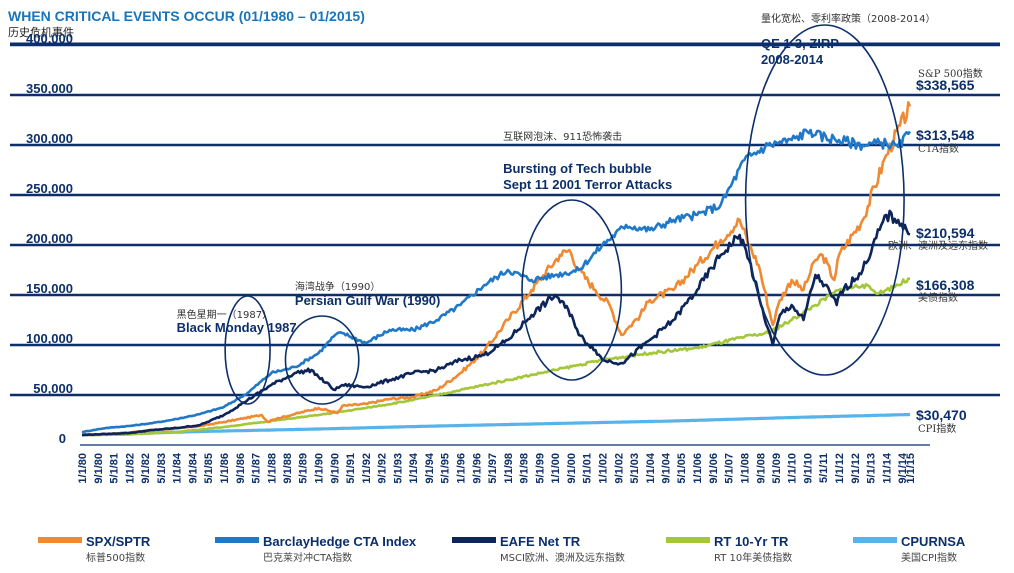 This screenshot has width=1014, height=573. Describe the element at coordinates (938, 245) in the screenshot. I see `end-series-label: 欧洲、澳洲及远东指数` at that location.